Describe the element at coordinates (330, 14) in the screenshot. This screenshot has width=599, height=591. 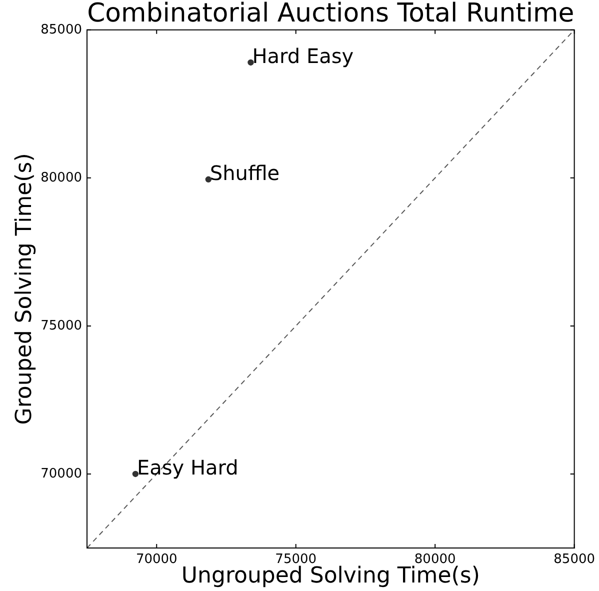
I see `chart-title: Combinatorial Auctions Total Runtime` at that location.